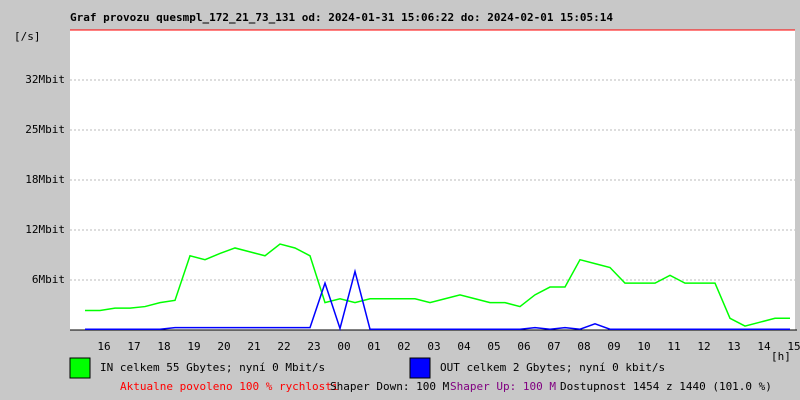  Describe the element at coordinates (764, 346) in the screenshot. I see `x-tick-label: 14` at that location.